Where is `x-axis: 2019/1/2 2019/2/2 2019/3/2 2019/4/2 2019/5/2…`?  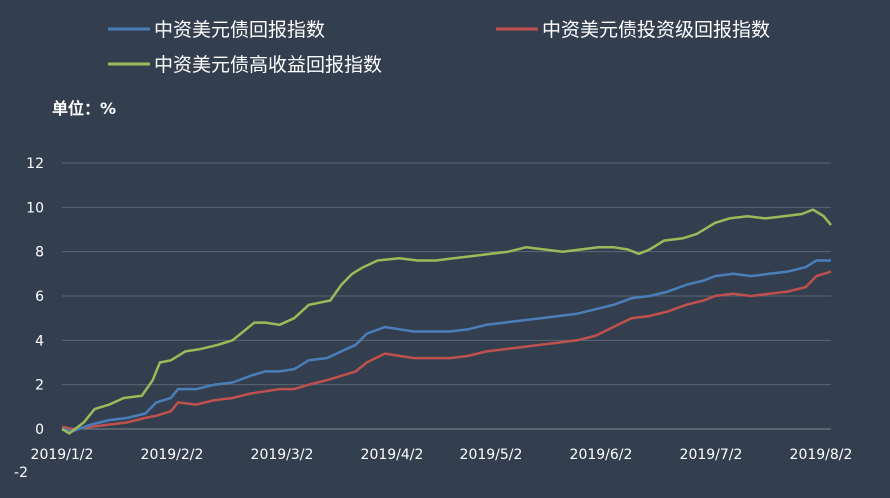 x-axis: 2019/1/2 2019/2/2 2019/3/2 2019/4/2 2019/5/2… is located at coordinates (442, 455).